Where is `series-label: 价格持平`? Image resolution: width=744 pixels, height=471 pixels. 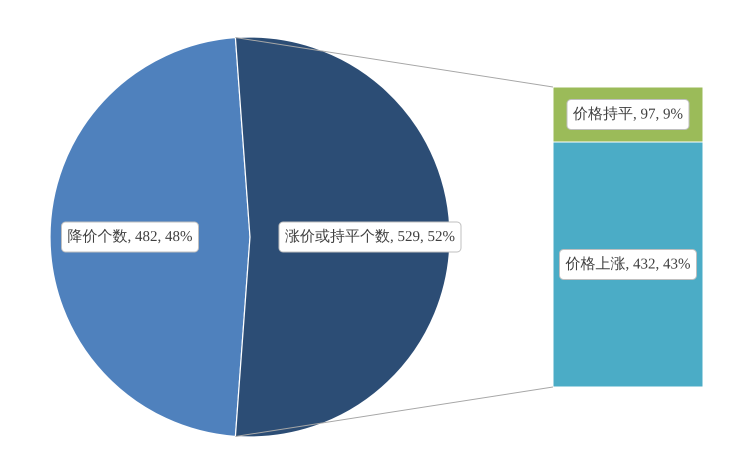
series-label: 价格持平 is located at coordinates (602, 114).